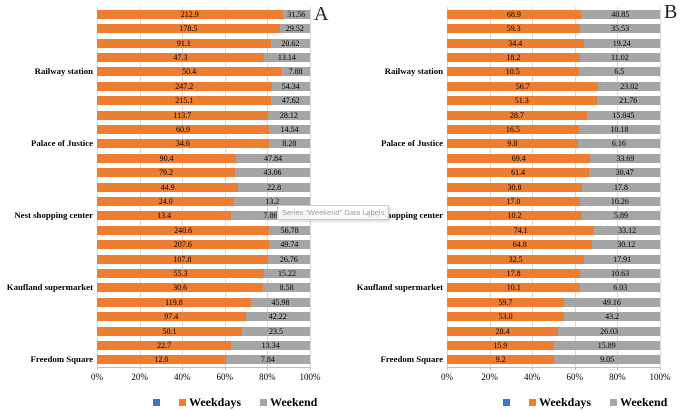 Image resolution: width=685 pixels, height=410 pixels. I want to click on data-label-weekend: 10.63, so click(620, 273).